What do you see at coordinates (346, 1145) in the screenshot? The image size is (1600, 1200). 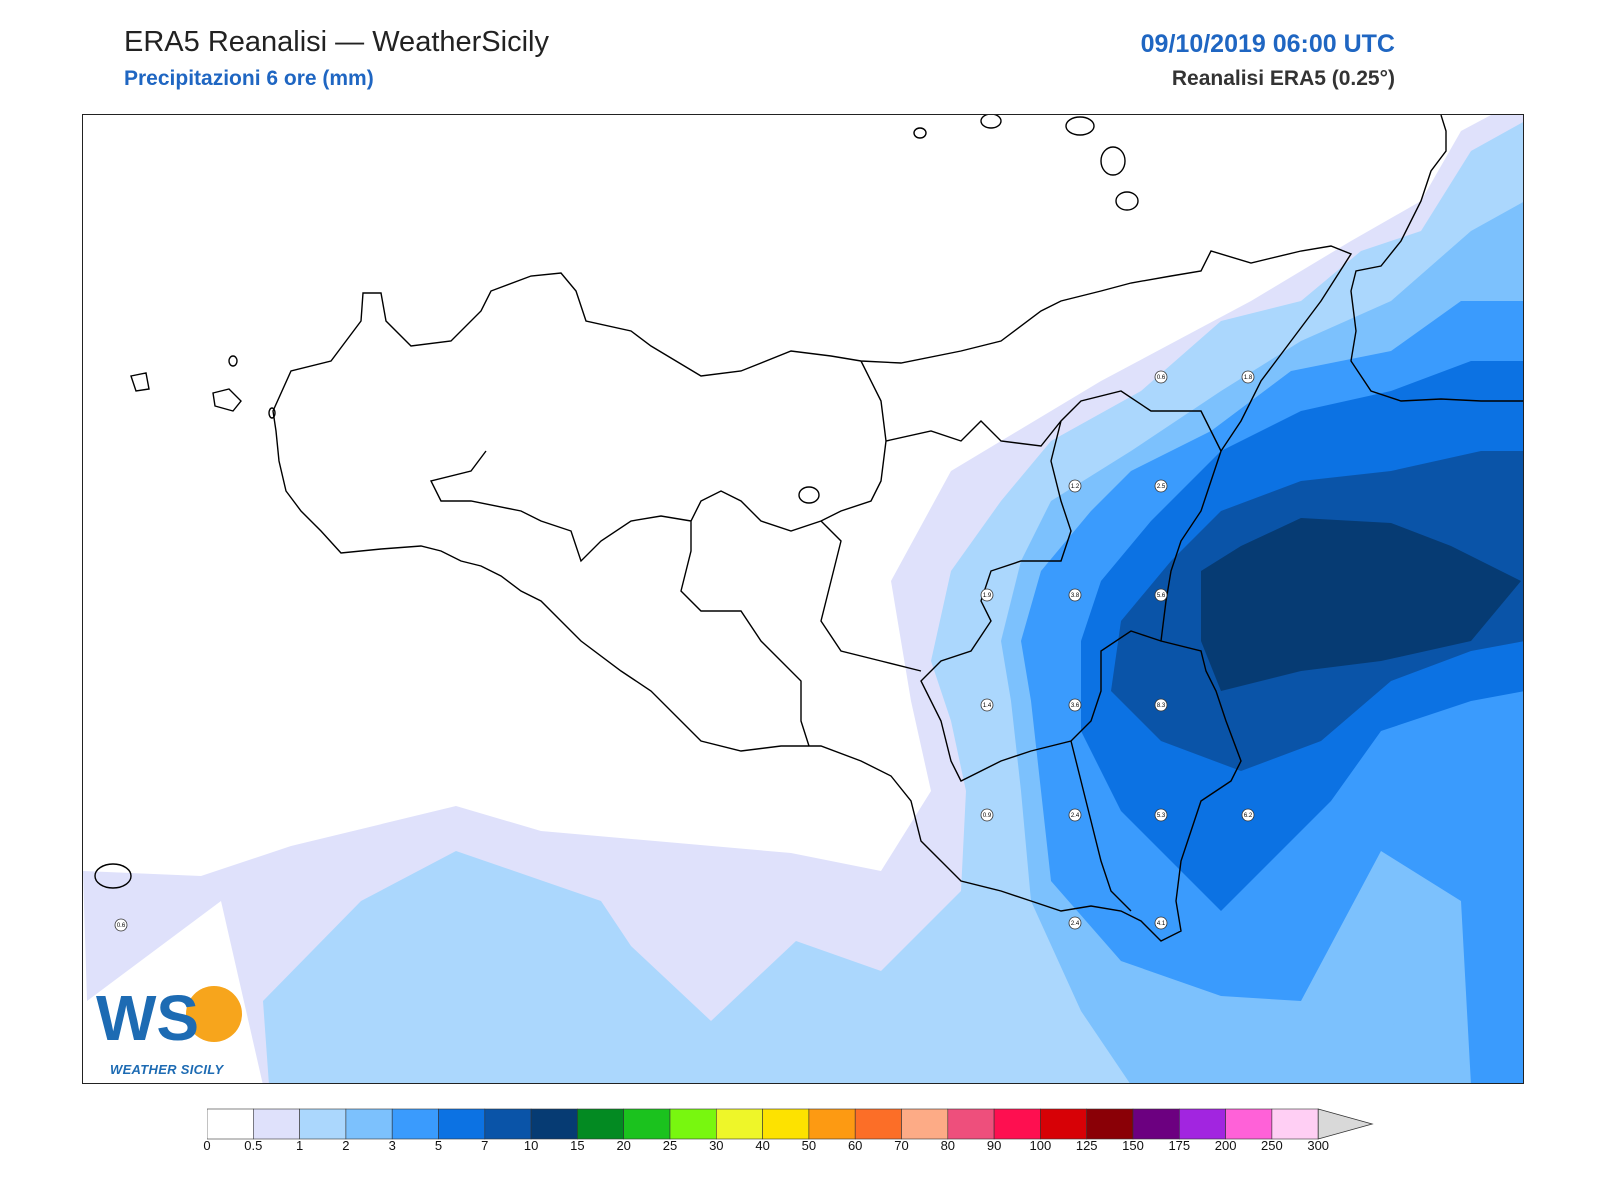 I see `colorbar-tick-label: 2` at bounding box center [346, 1145].